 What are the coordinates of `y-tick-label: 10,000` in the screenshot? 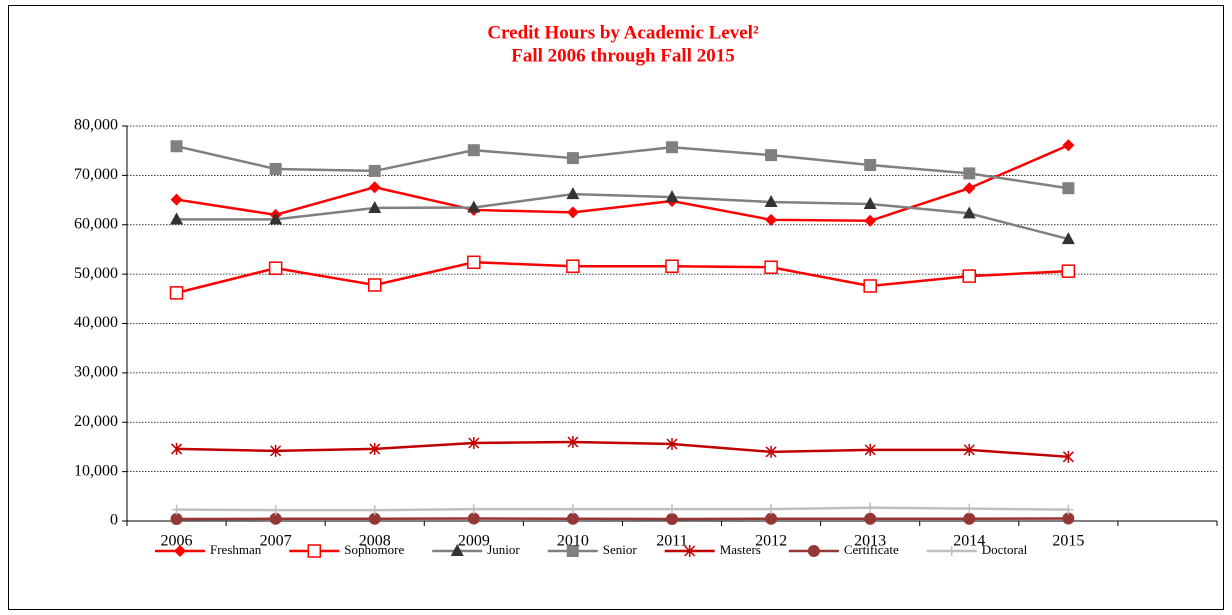 It's located at (96, 470).